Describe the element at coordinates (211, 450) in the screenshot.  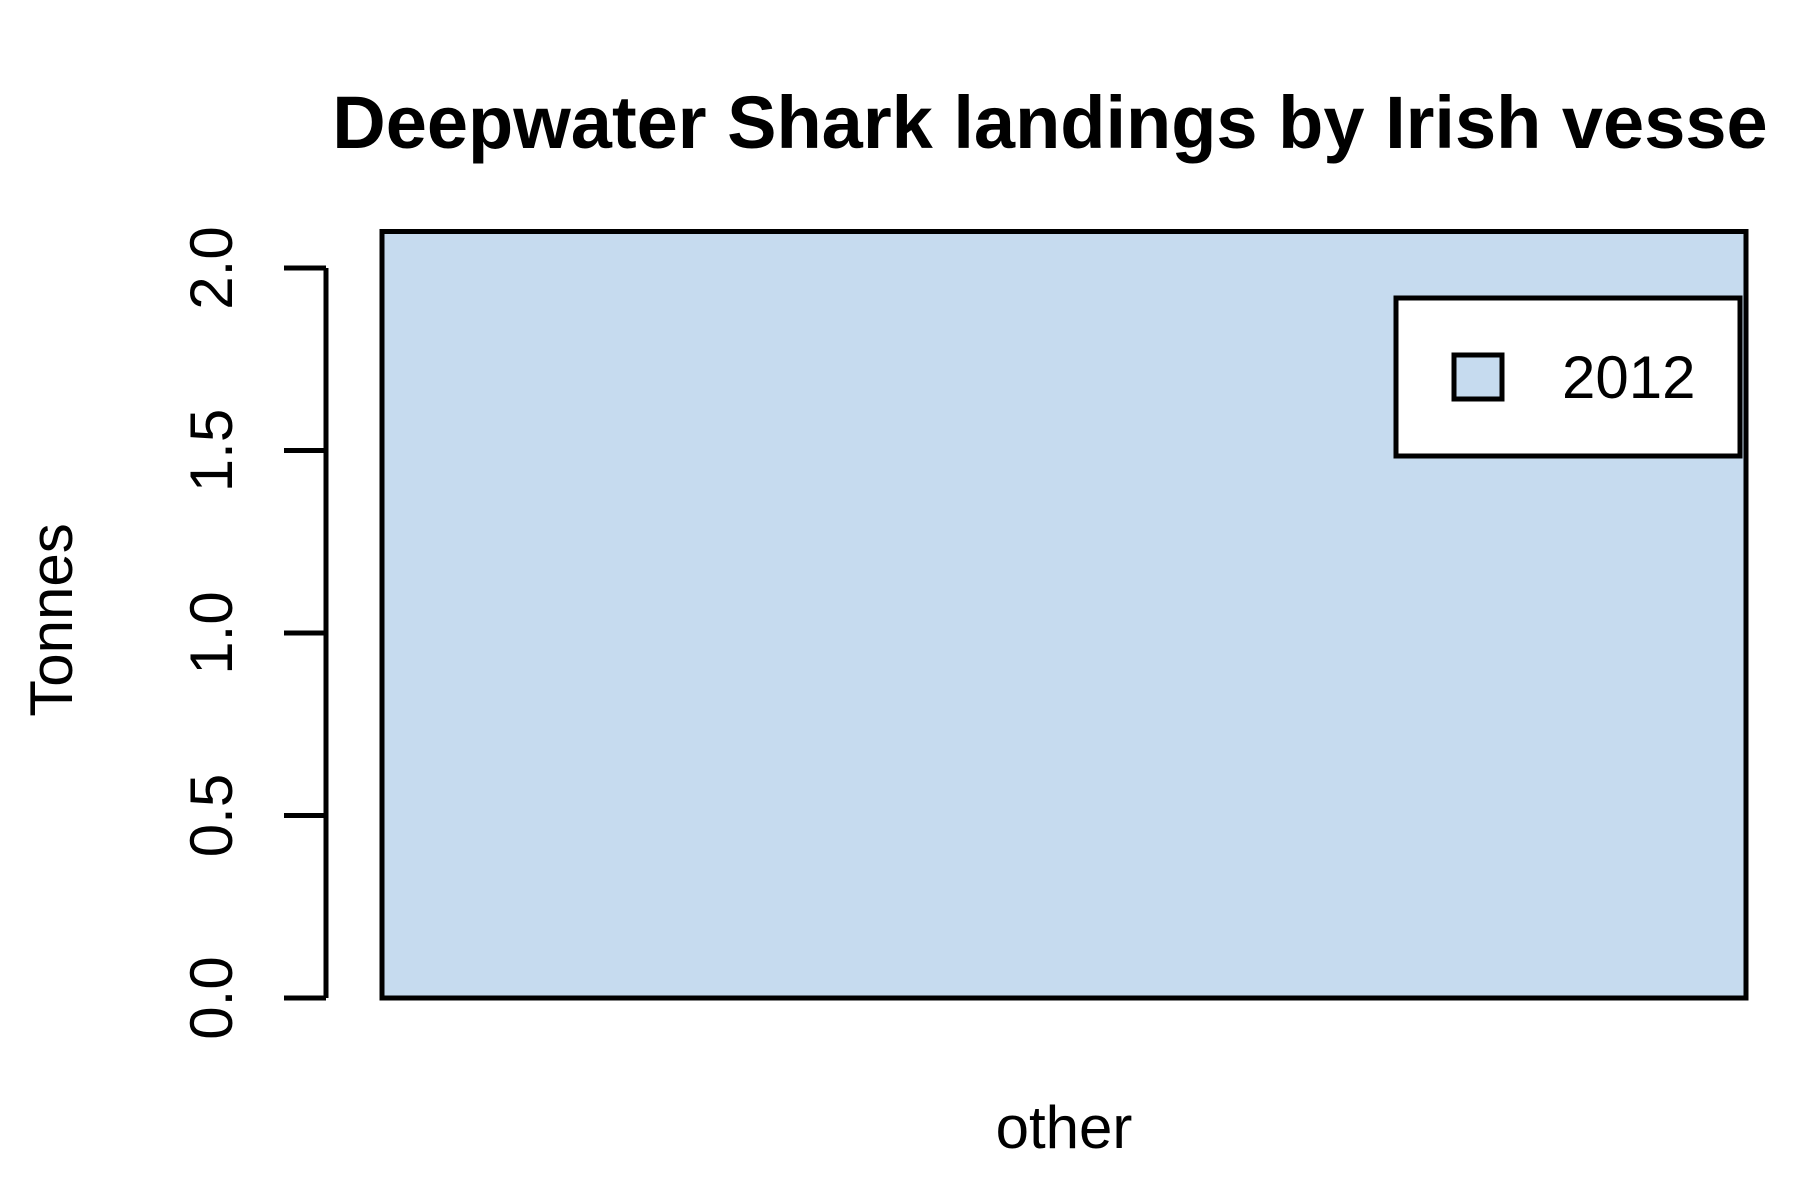
I see `y-tick-label: 1.5` at that location.